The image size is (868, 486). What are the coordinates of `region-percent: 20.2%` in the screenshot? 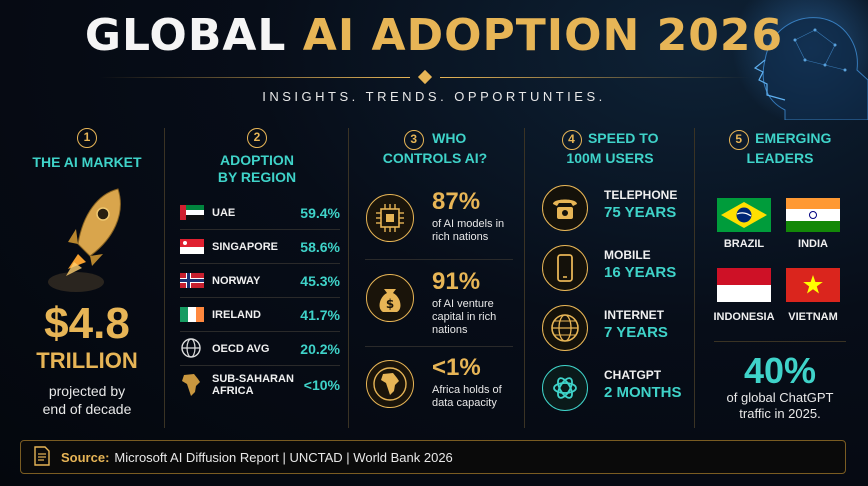 It's located at (320, 348).